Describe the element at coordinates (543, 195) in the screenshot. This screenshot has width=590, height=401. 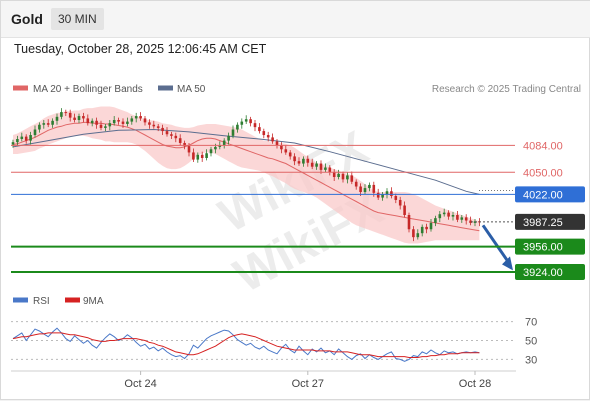
I see `level-label: 4022.00` at that location.